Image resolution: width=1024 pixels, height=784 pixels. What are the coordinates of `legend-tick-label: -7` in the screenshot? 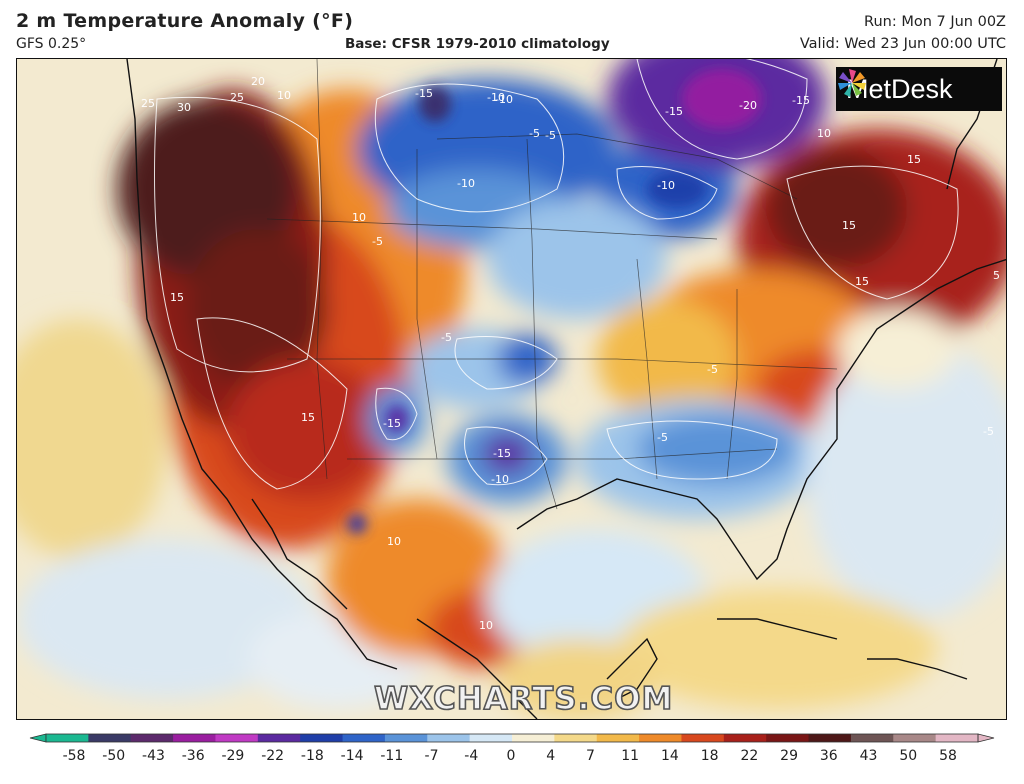 It's located at (431, 756).